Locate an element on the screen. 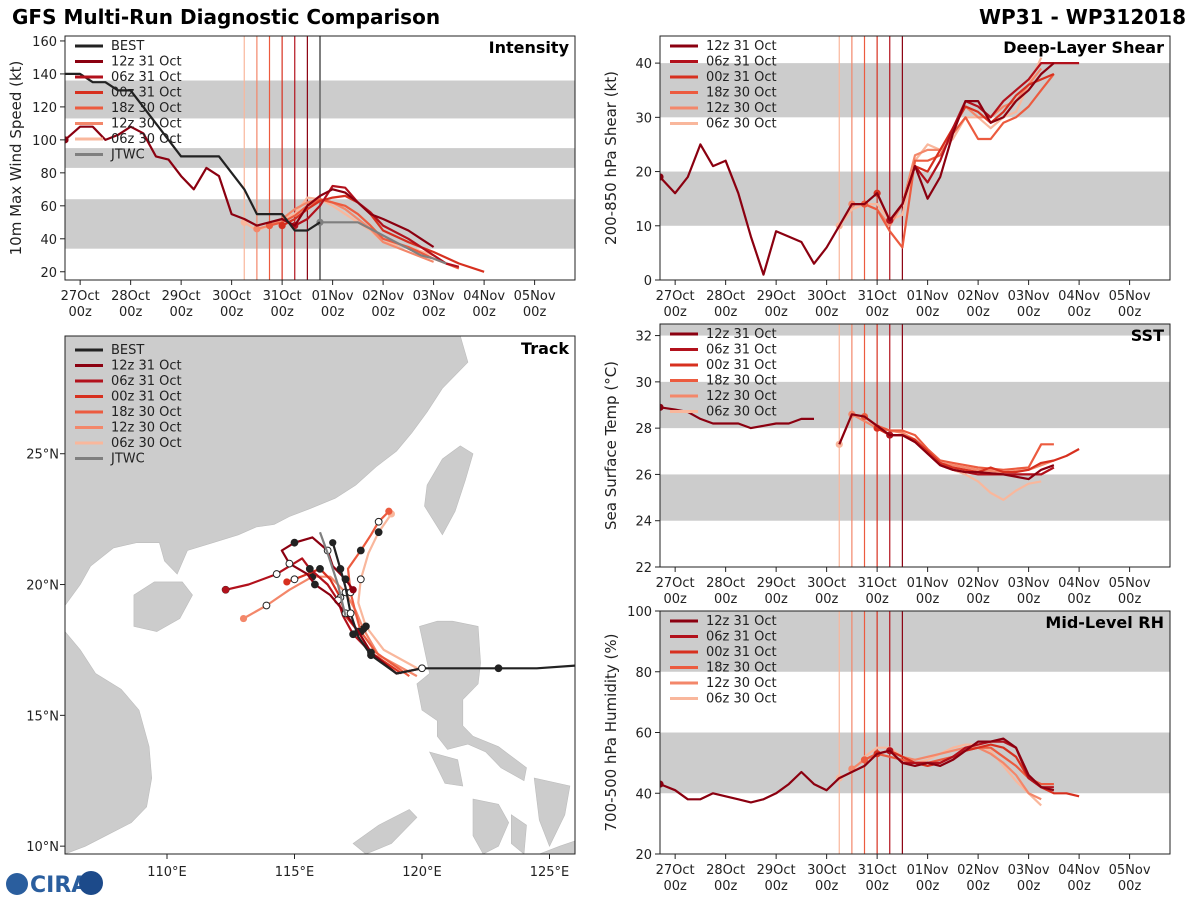  x-tick-label: 31Oct is located at coordinates (282, 296).